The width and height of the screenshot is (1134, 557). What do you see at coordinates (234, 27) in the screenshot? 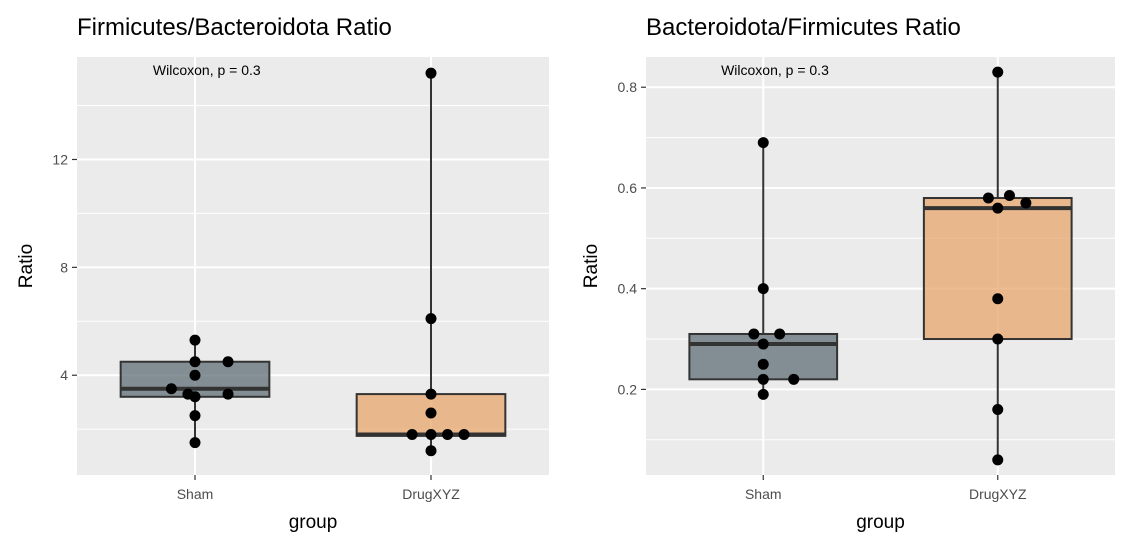
I see `chart-title: Firmicutes/Bacteroidota Ratio` at bounding box center [234, 27].